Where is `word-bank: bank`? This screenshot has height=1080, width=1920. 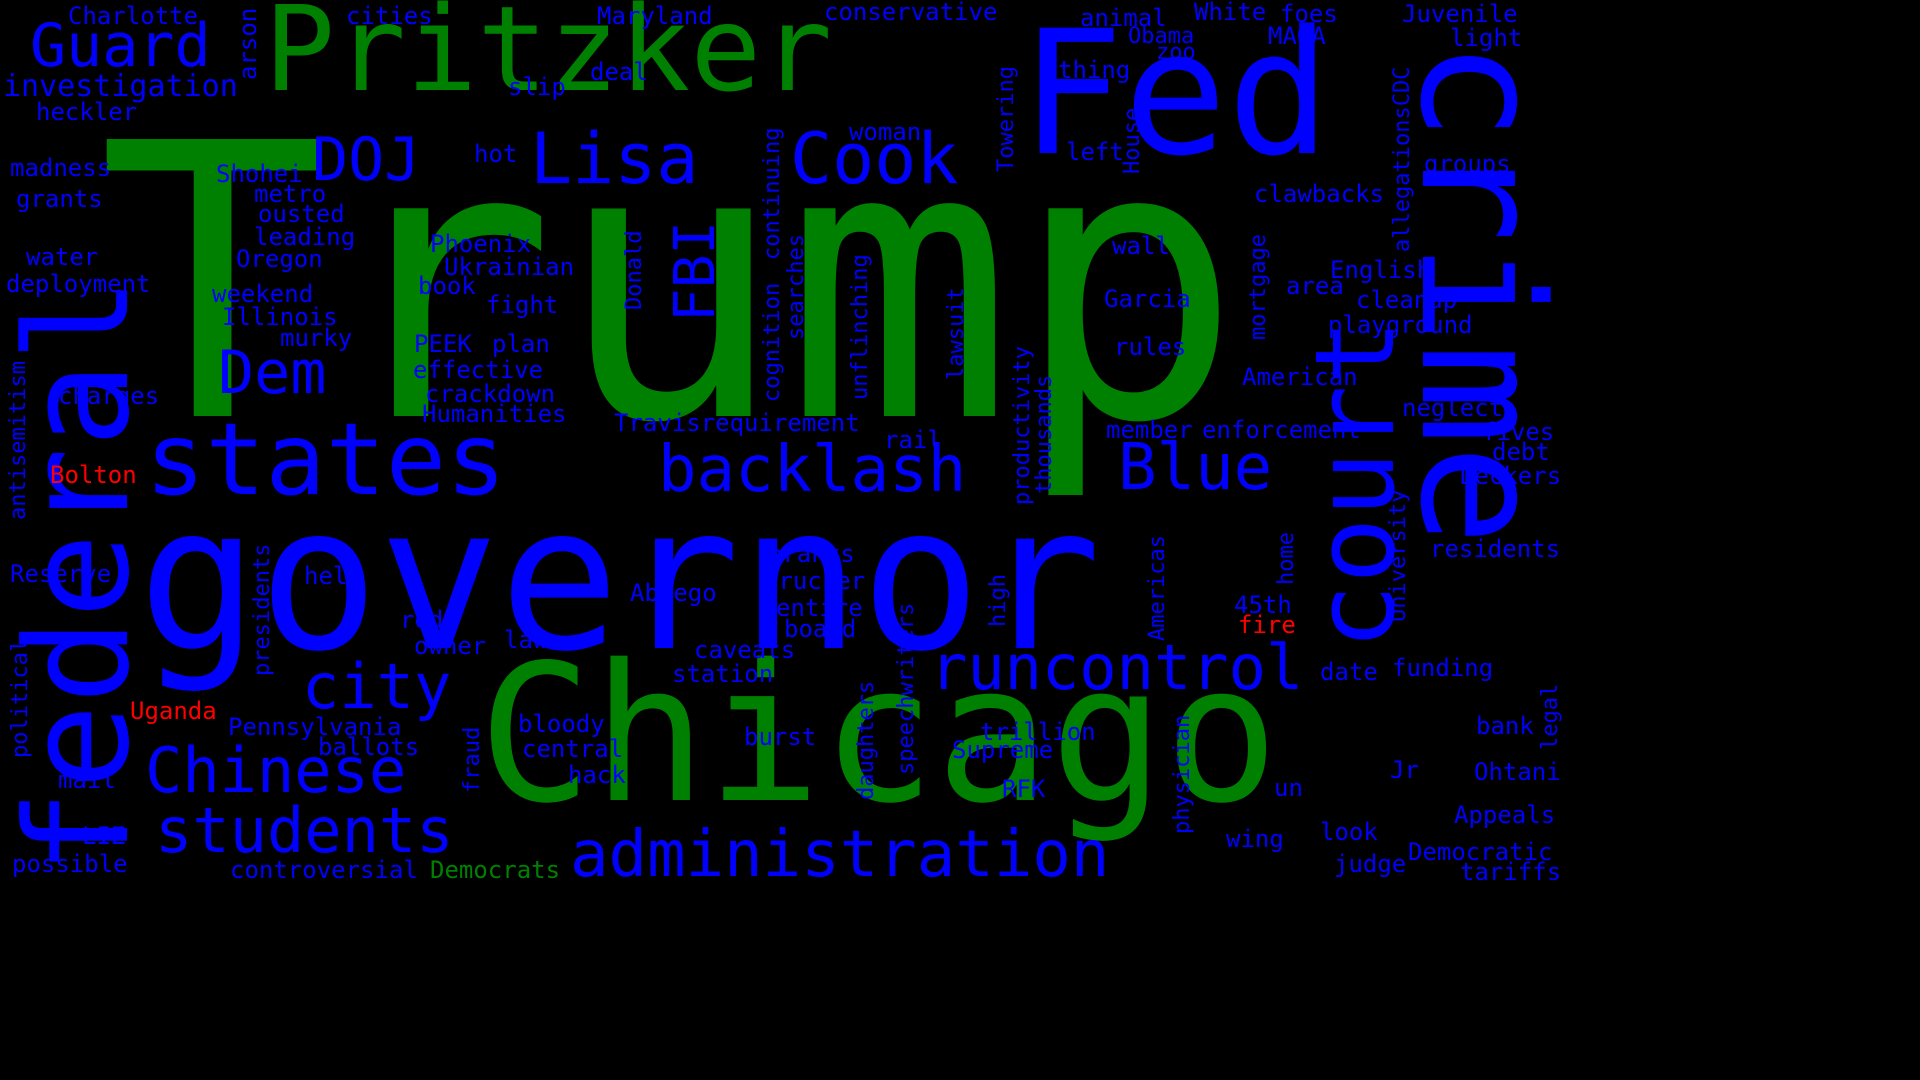
word-bank: bank is located at coordinates (1505, 726).